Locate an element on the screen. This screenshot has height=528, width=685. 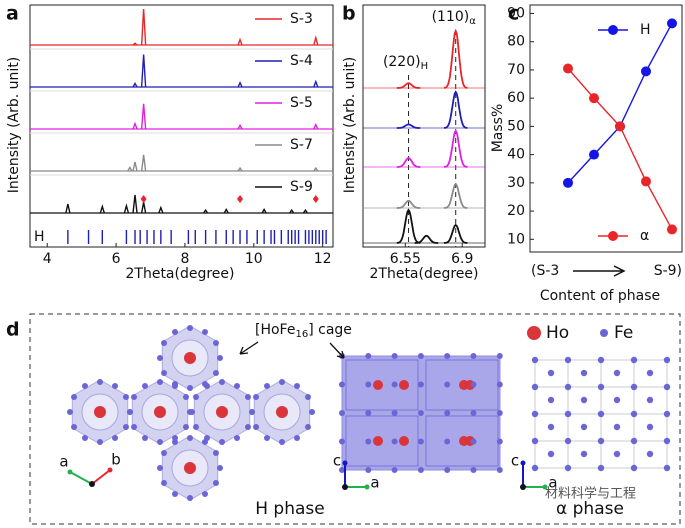
cage-label: [HoFe16] cage is located at coordinates (303, 331).